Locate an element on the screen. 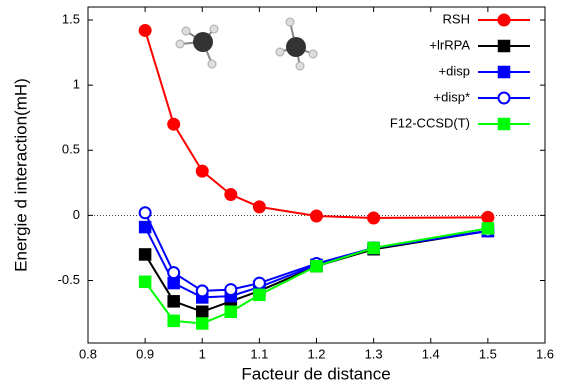 Image resolution: width=561 pixels, height=386 pixels. legend-label: +disp* is located at coordinates (452, 96).